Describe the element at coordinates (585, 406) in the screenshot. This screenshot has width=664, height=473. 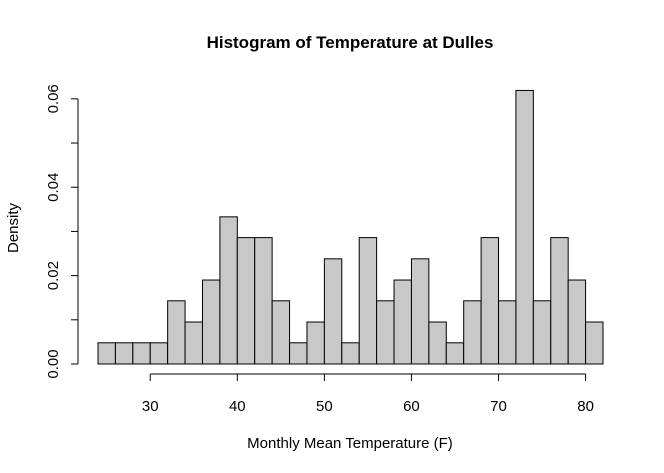
I see `x-tick-label: 80` at that location.